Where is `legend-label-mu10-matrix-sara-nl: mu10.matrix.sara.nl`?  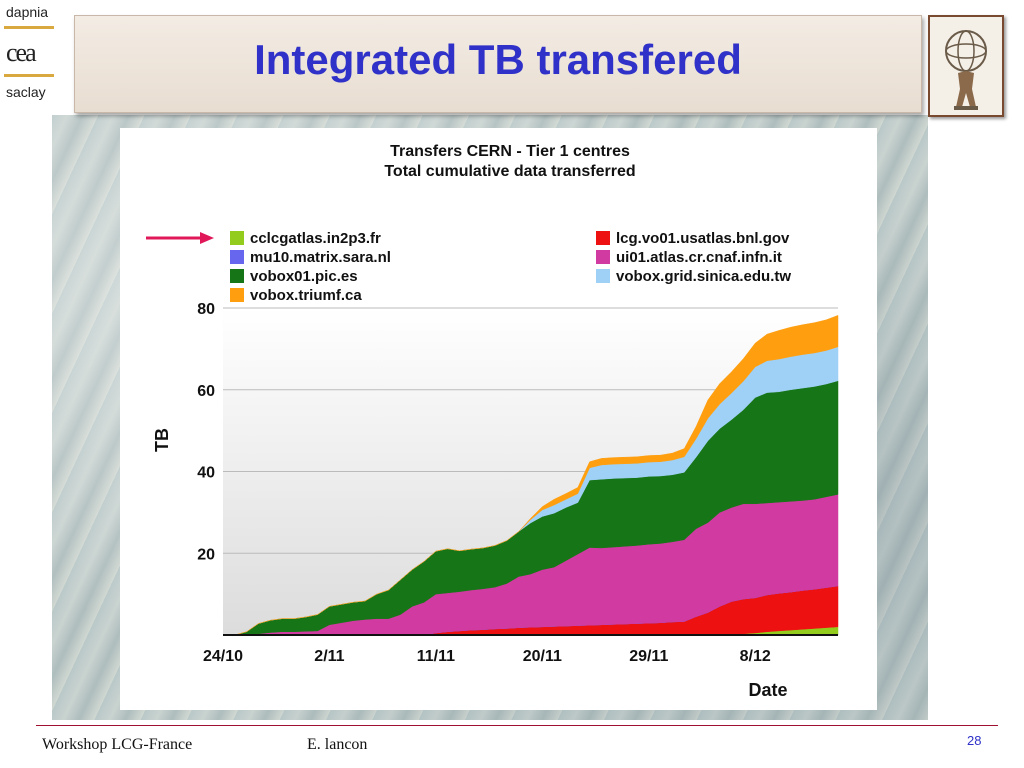
legend-label-mu10-matrix-sara-nl: mu10.matrix.sara.nl is located at coordinates (320, 257).